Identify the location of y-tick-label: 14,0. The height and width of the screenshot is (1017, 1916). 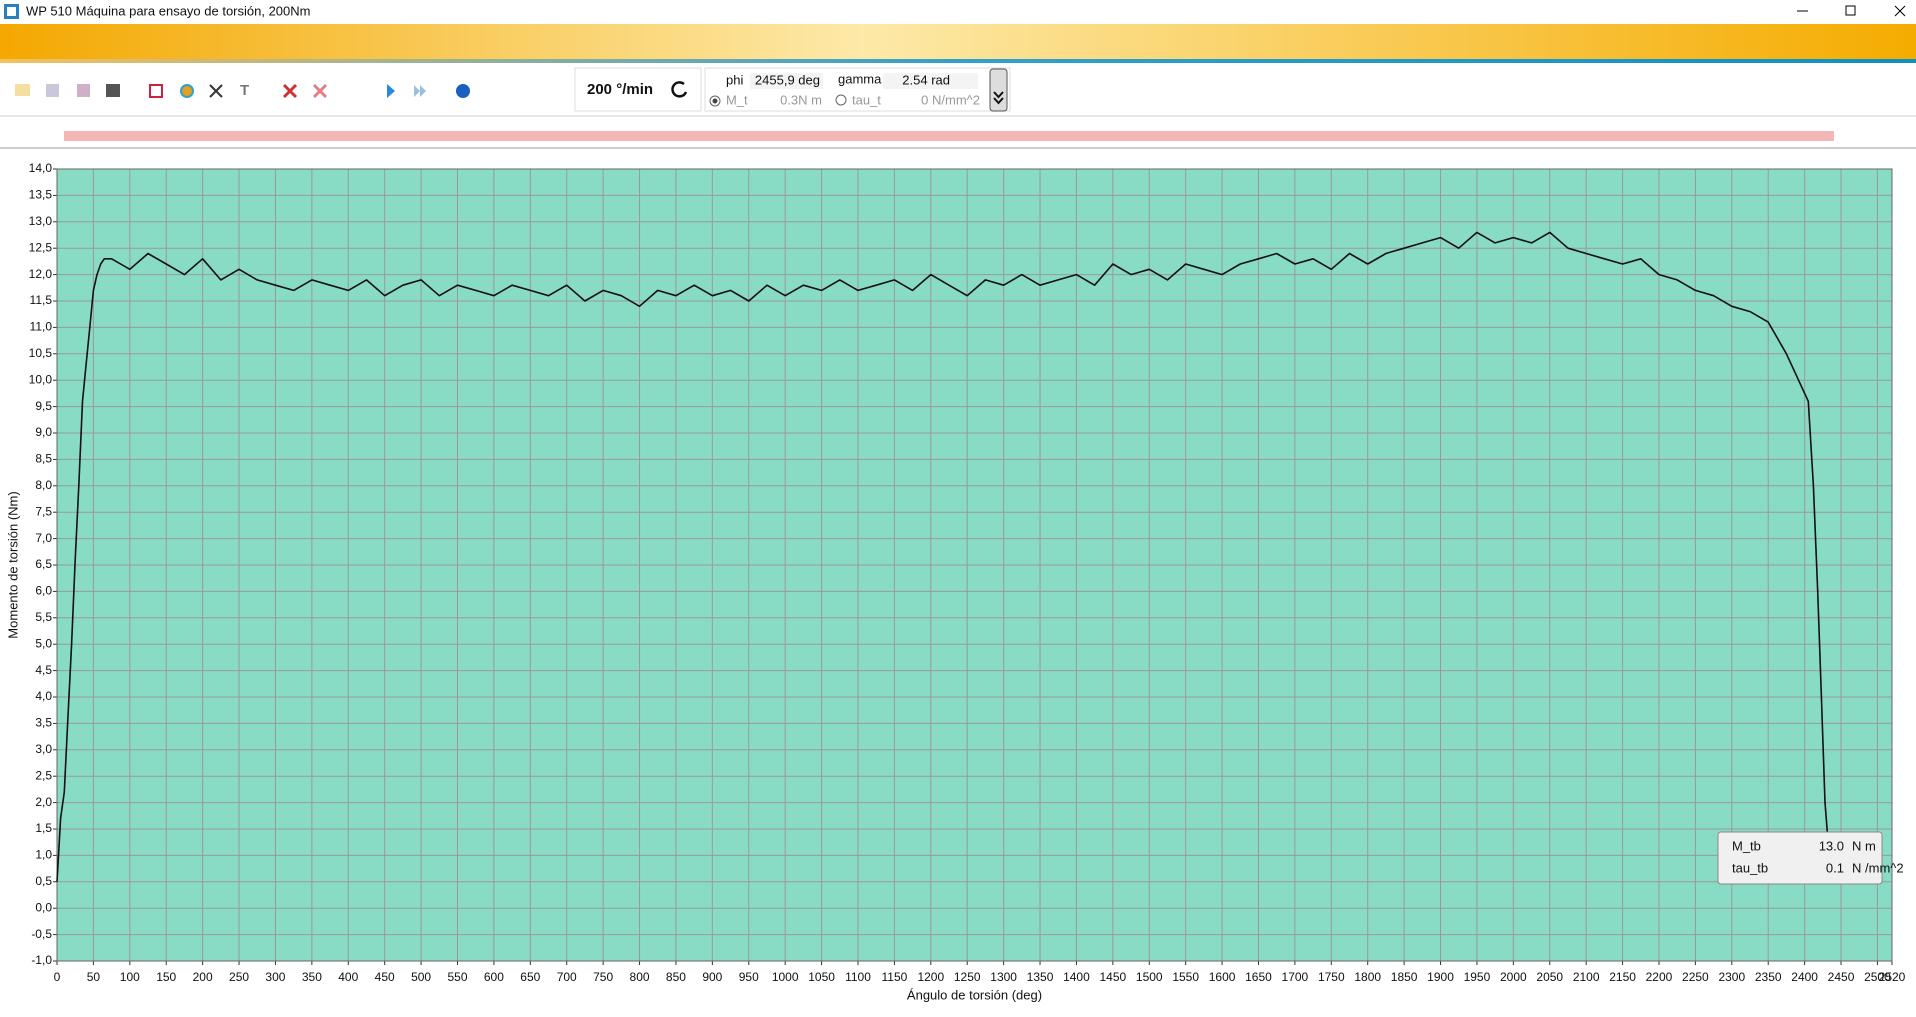
(41, 168).